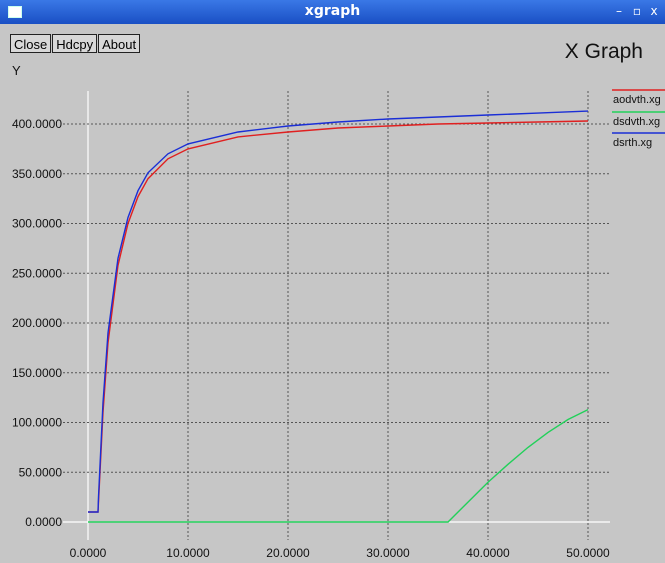 The image size is (665, 563). I want to click on graph-title: X Graph, so click(603, 51).